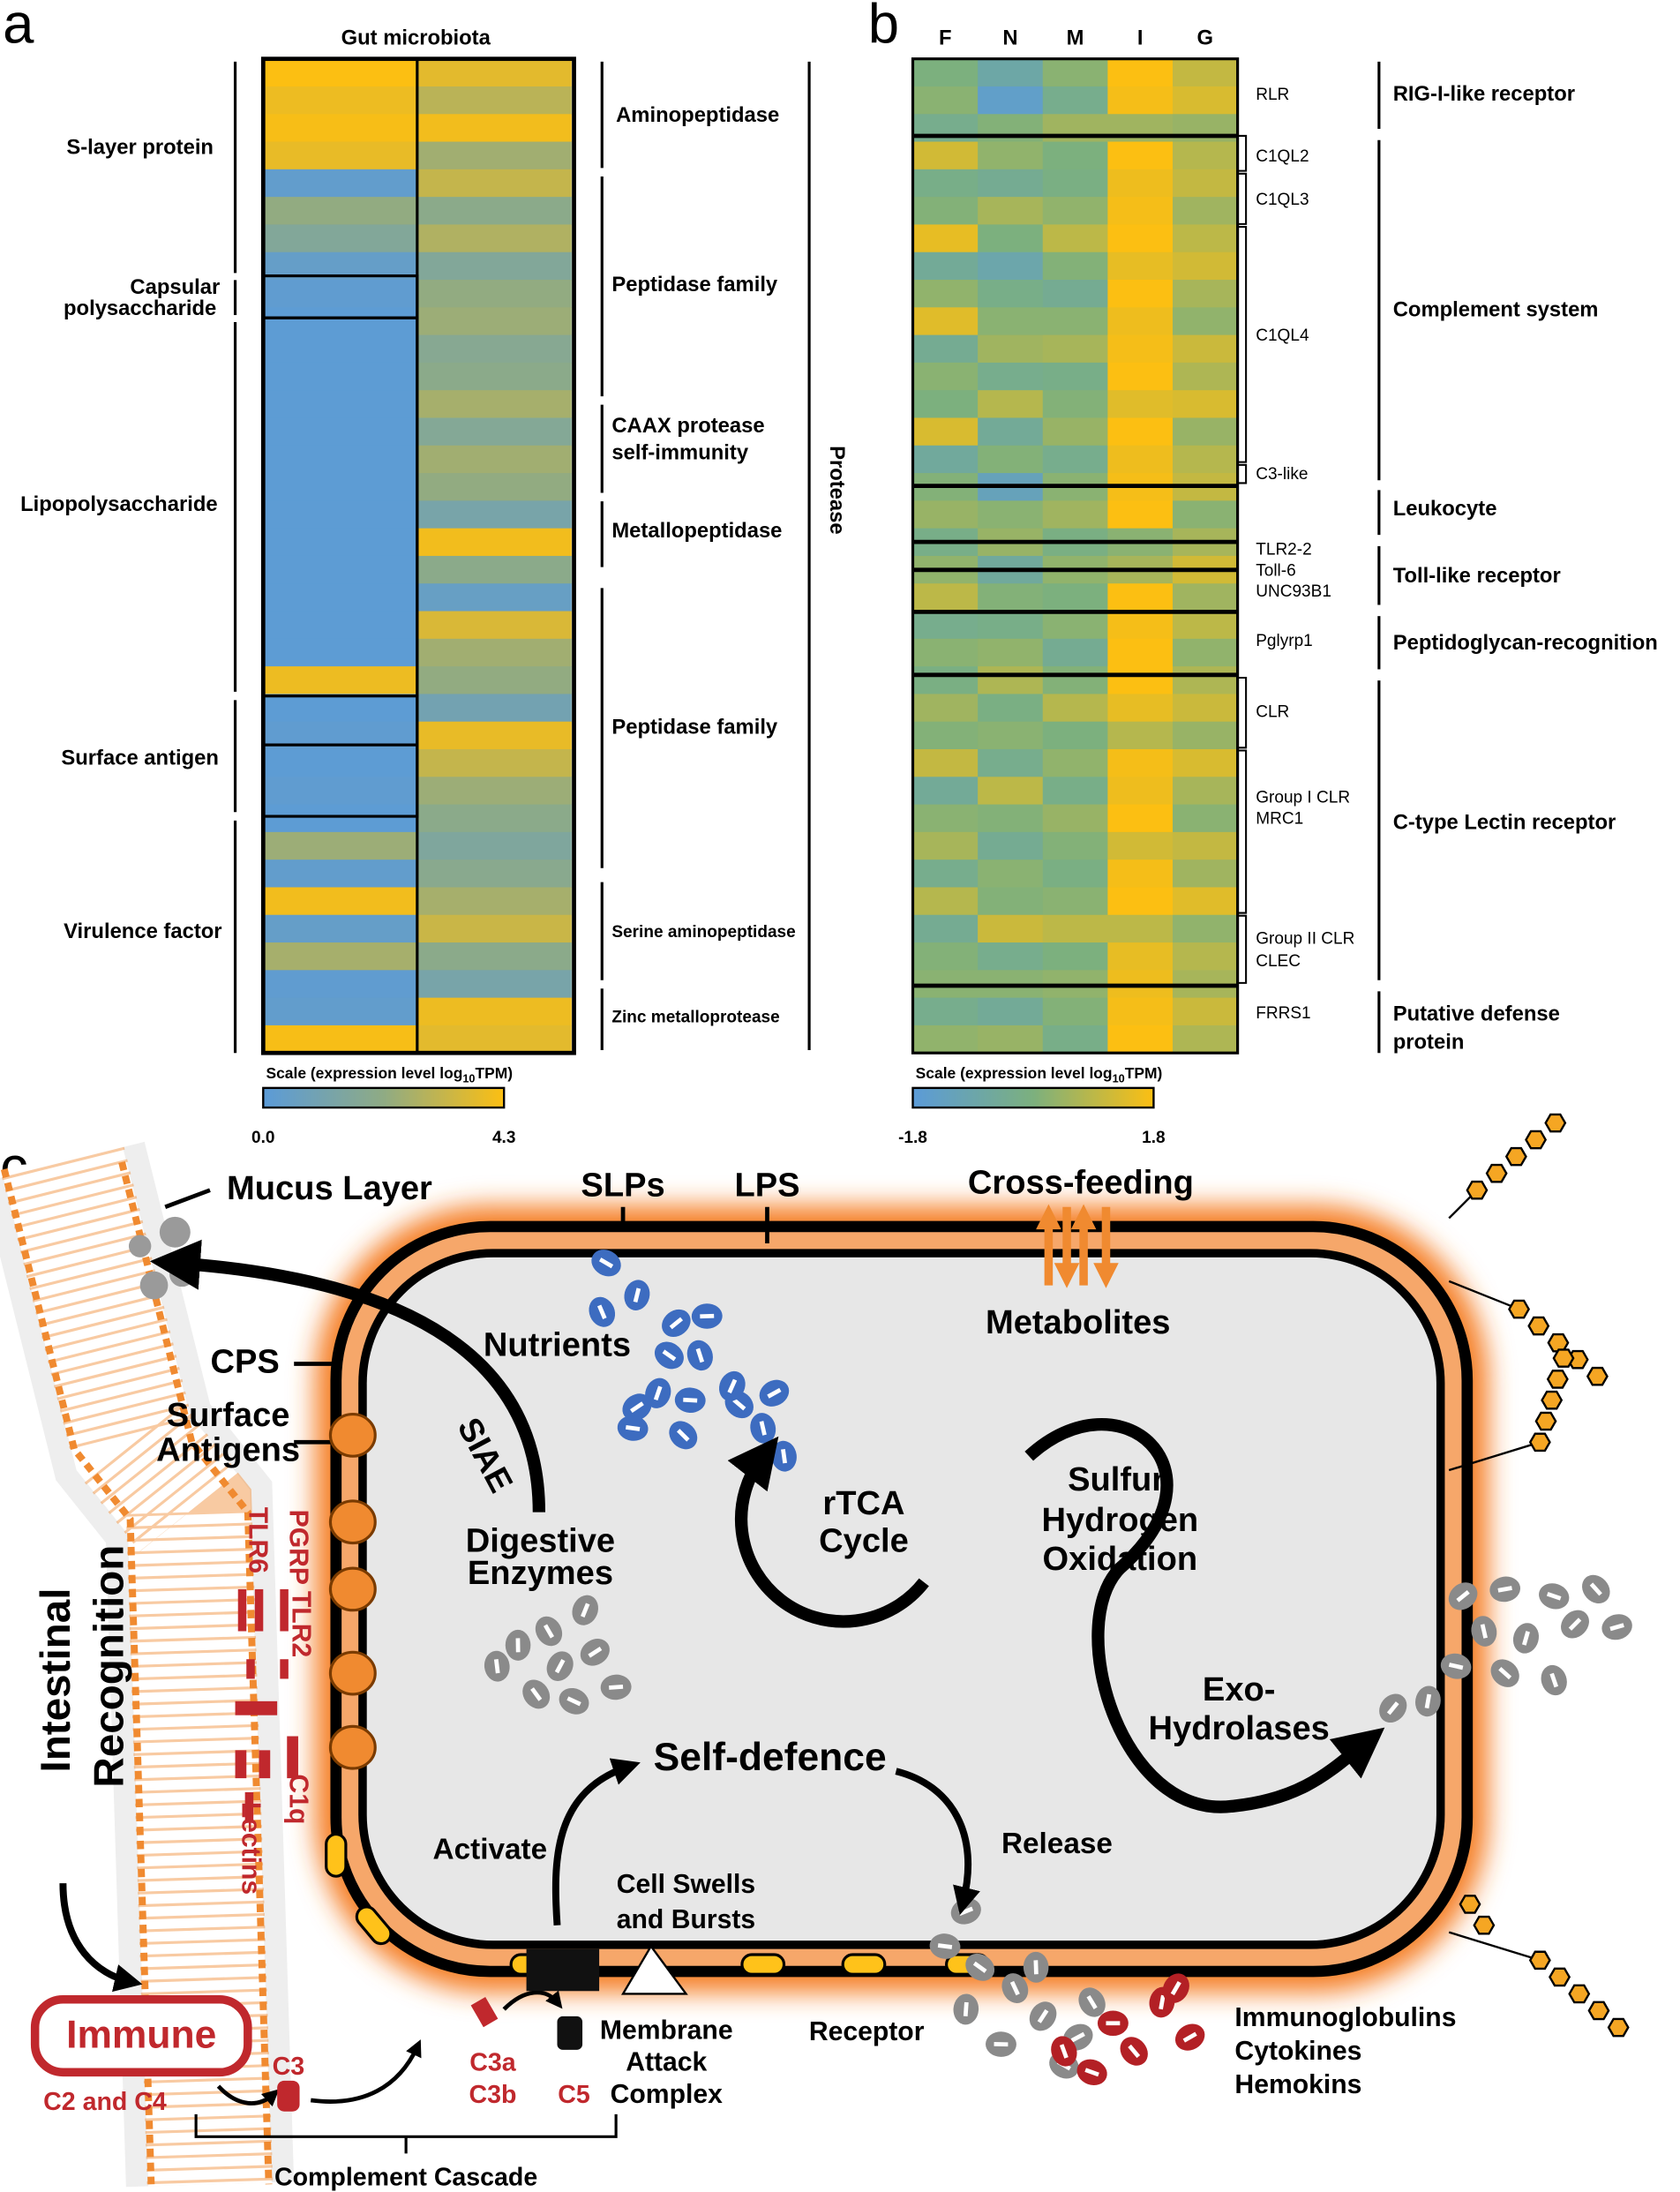 This screenshot has width=1680, height=2192. What do you see at coordinates (703, 932) in the screenshot?
I see `group-label: Serine aminopeptidase` at bounding box center [703, 932].